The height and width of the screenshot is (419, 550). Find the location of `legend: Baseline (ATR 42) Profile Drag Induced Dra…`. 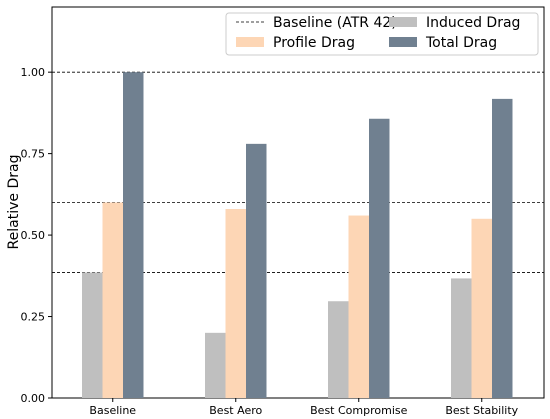

legend: Baseline (ATR 42) Profile Drag Induced Dra… is located at coordinates (382, 34).